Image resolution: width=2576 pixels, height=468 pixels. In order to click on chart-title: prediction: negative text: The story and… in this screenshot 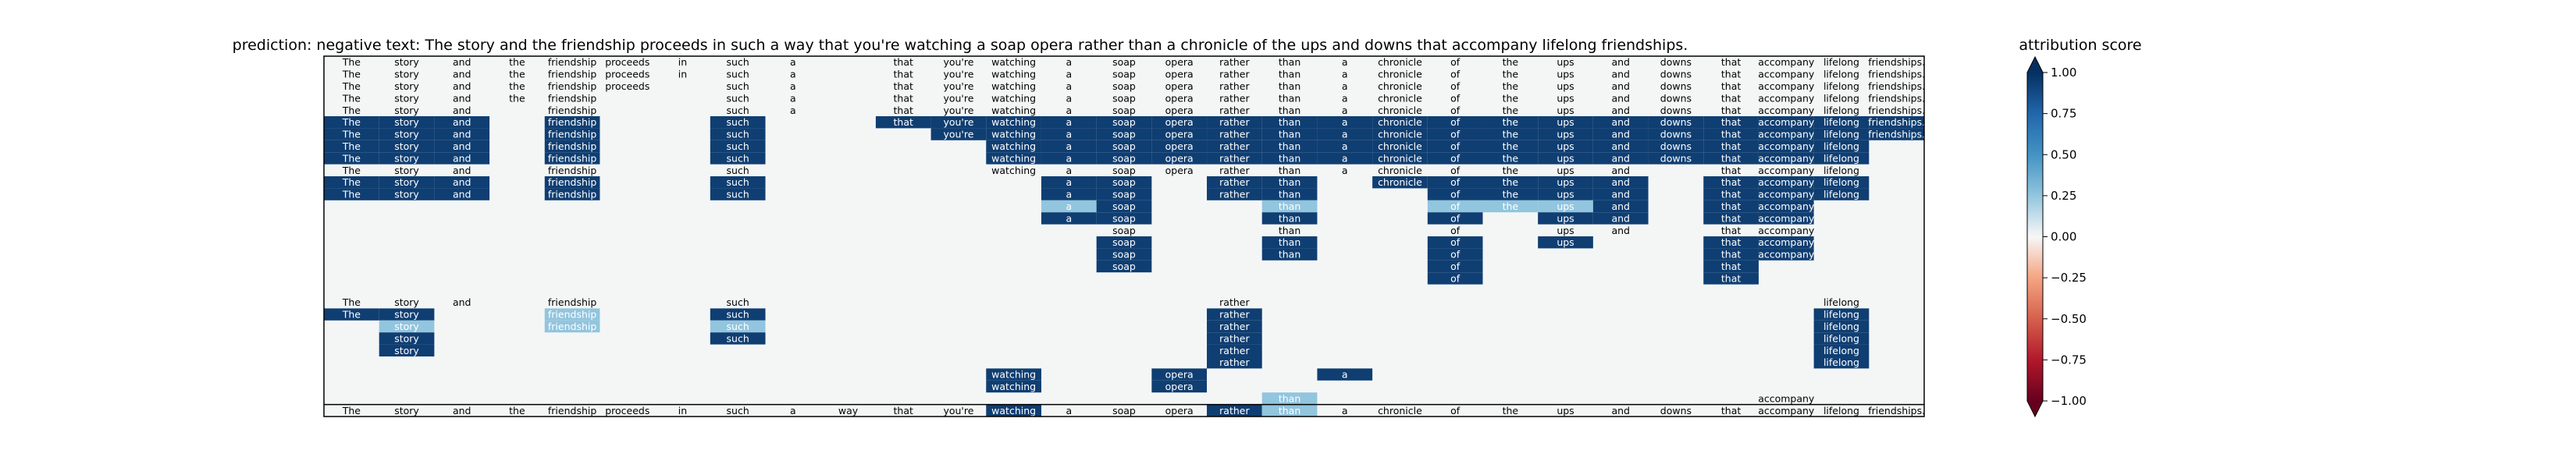, I will do `click(960, 45)`.